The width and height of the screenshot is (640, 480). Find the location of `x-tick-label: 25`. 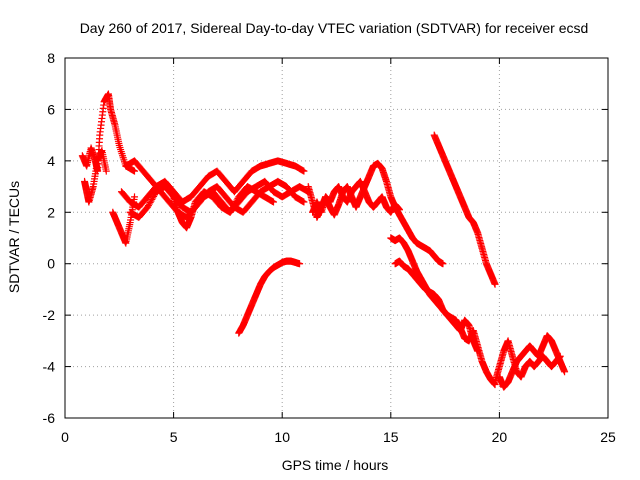

x-tick-label: 25 is located at coordinates (608, 437).